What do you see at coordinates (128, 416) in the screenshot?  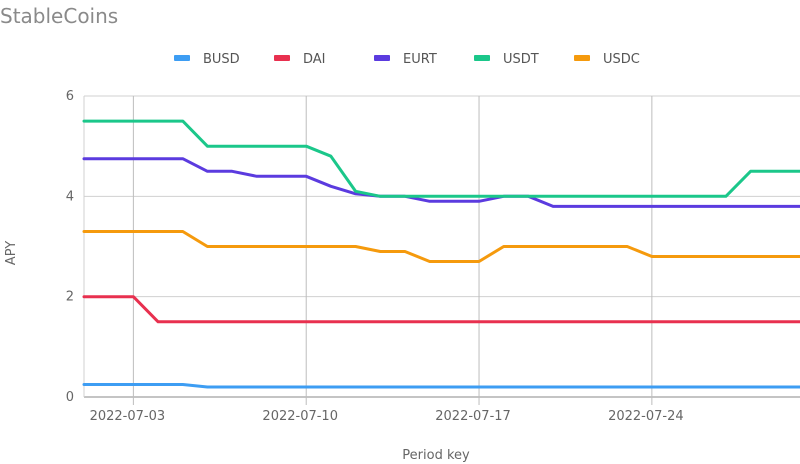 I see `x-tick-label: 2022-07-03` at bounding box center [128, 416].